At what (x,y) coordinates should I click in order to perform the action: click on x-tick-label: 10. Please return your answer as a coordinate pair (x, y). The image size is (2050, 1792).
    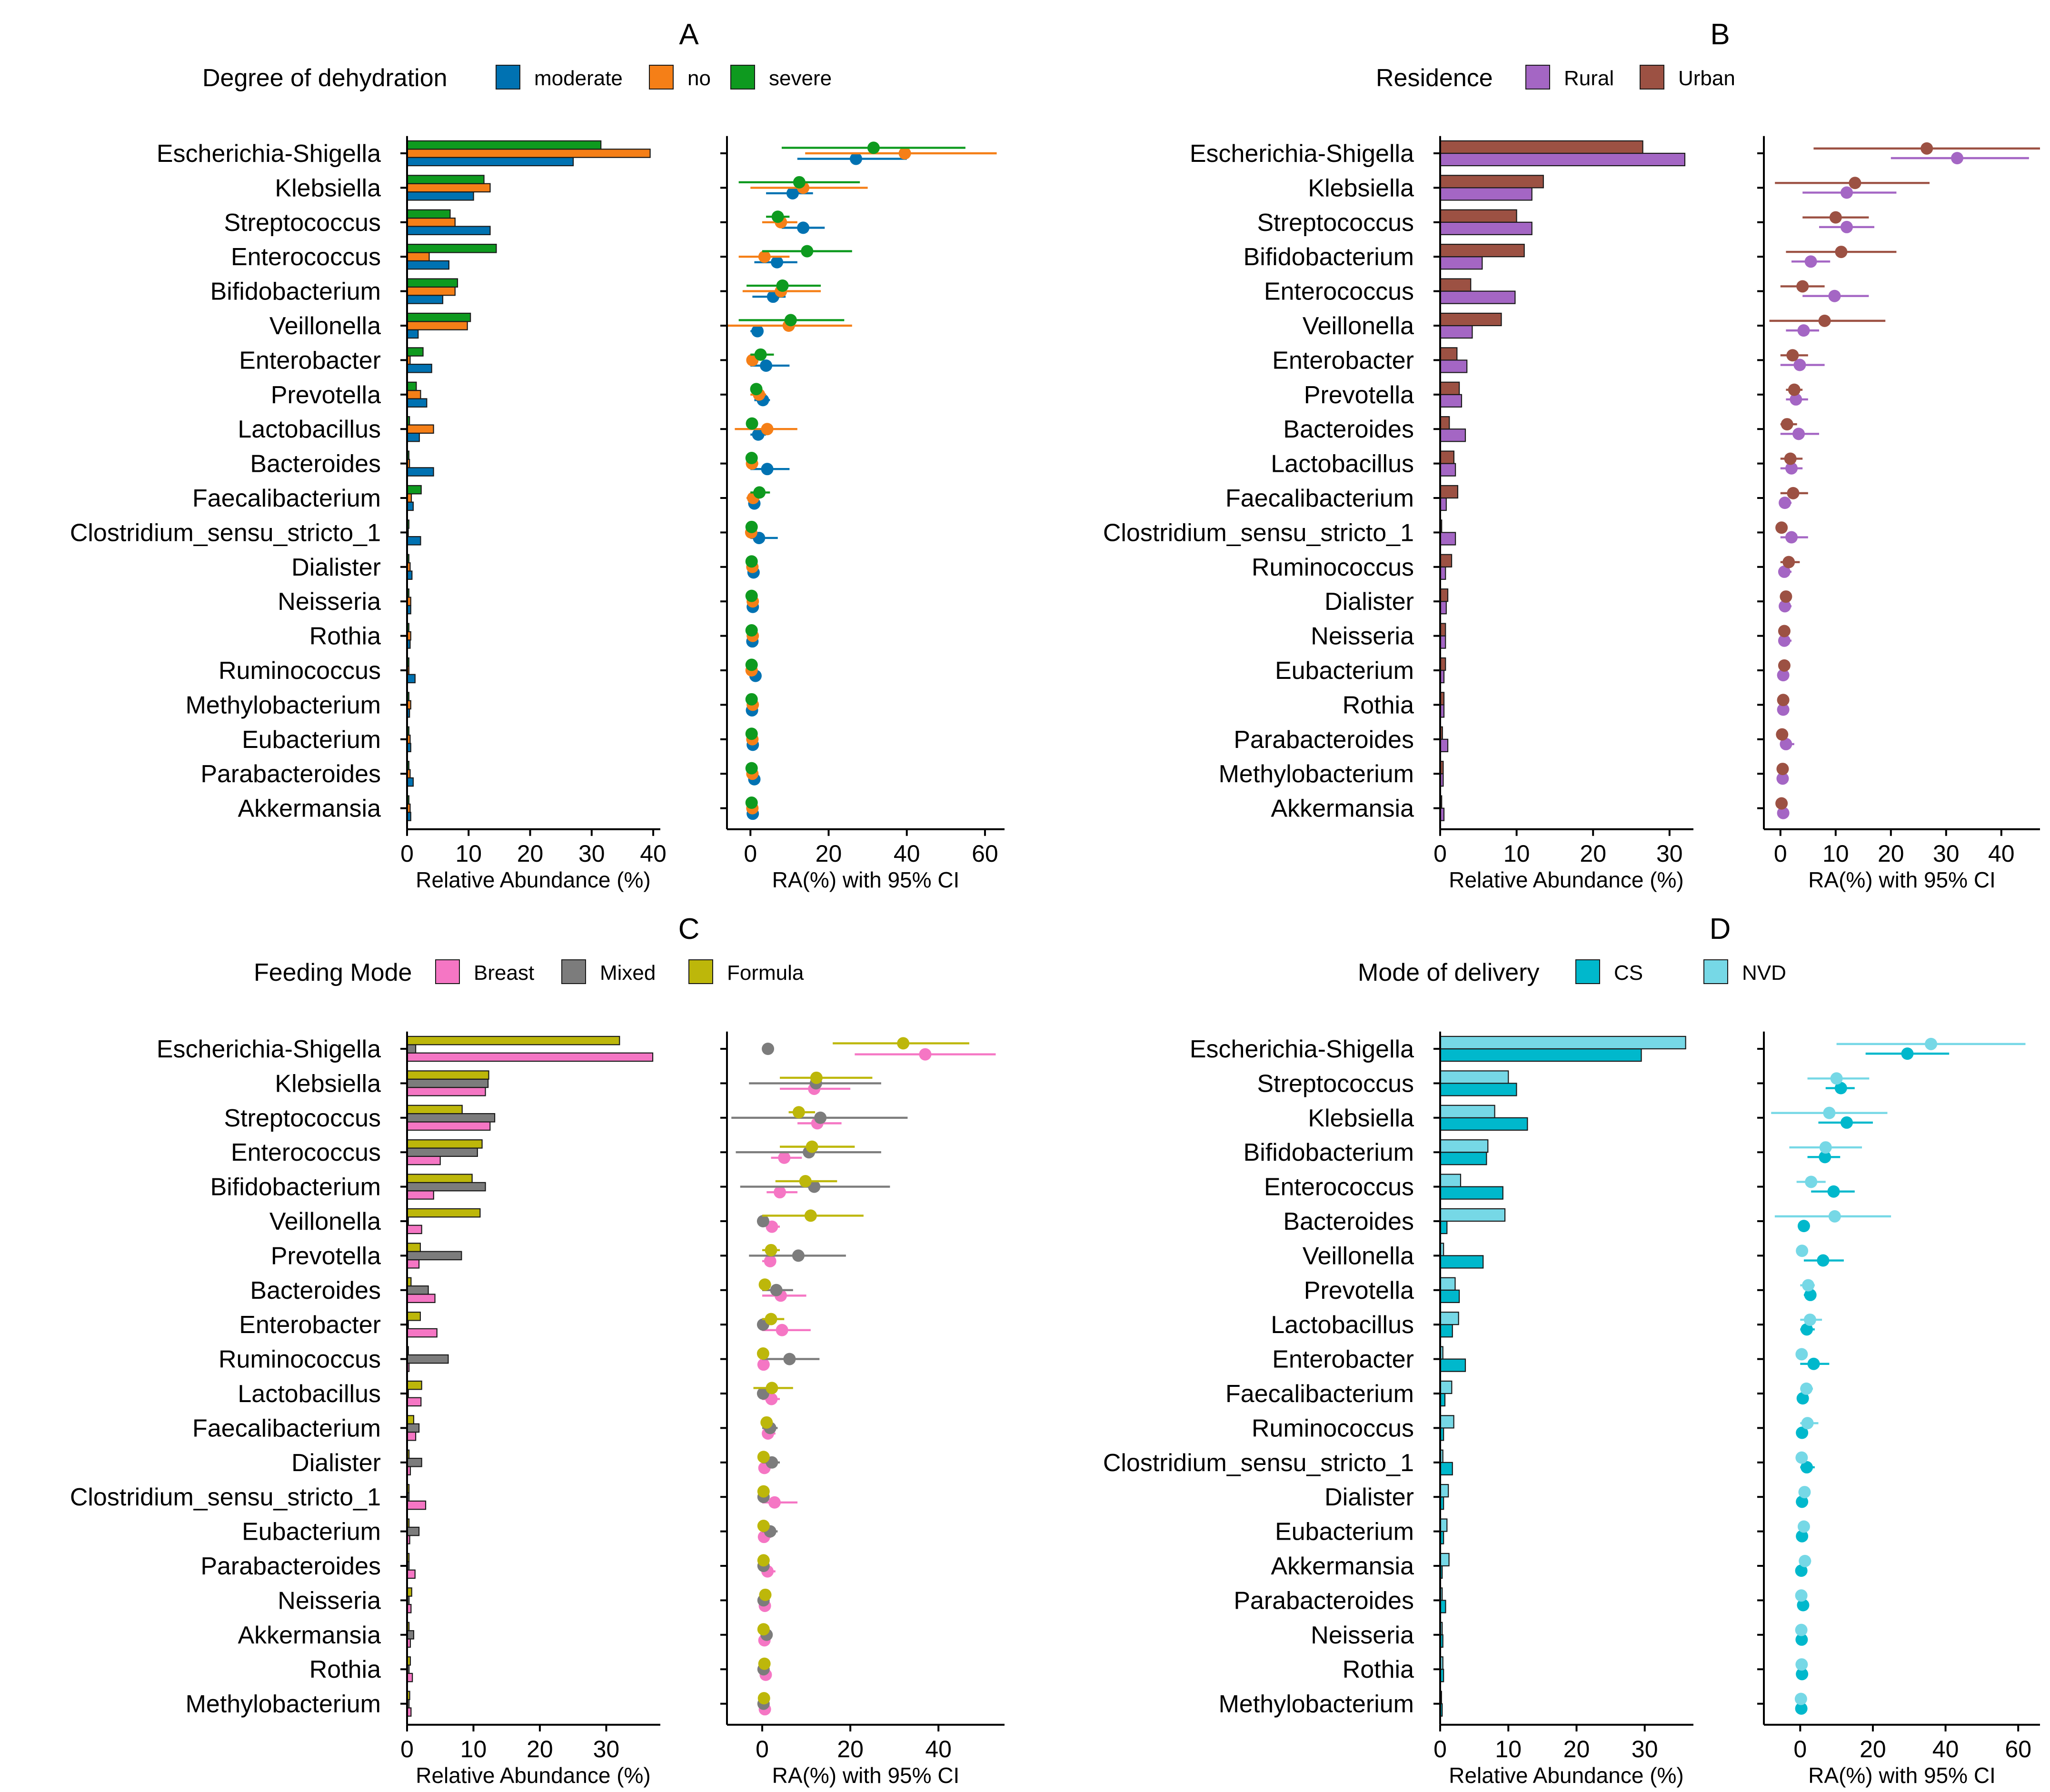
    Looking at the image, I should click on (1508, 1749).